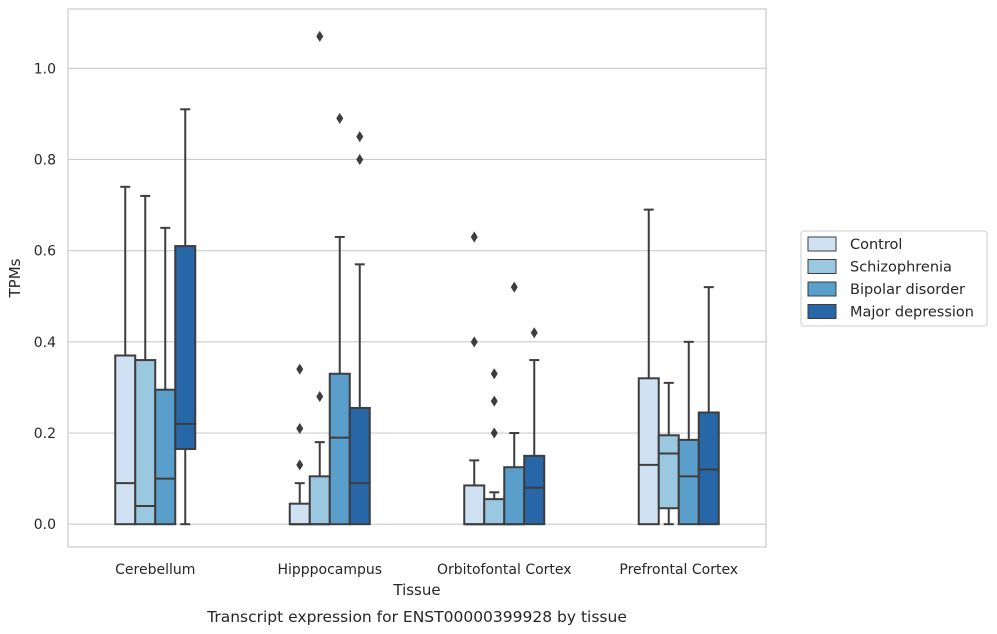  I want to click on legend-frame, so click(894, 278).